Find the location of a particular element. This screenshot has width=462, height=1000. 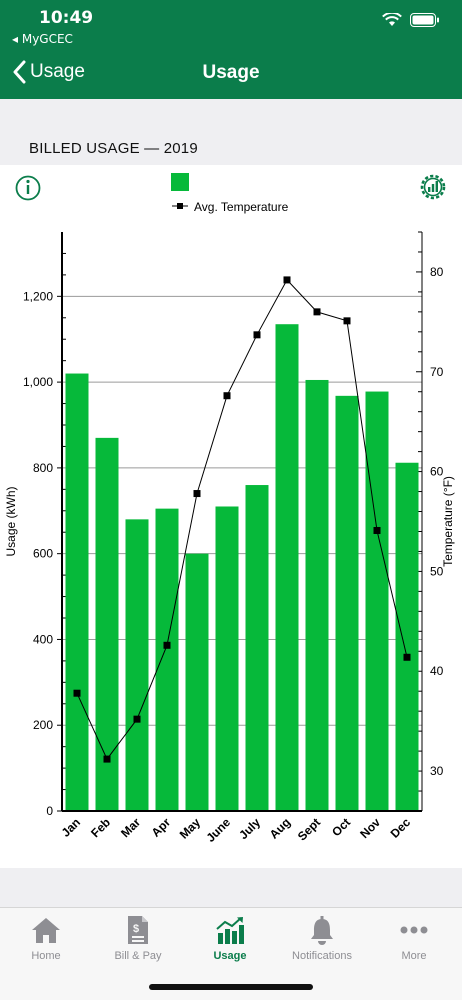

tab-usage: Usage is located at coordinates (230, 938).